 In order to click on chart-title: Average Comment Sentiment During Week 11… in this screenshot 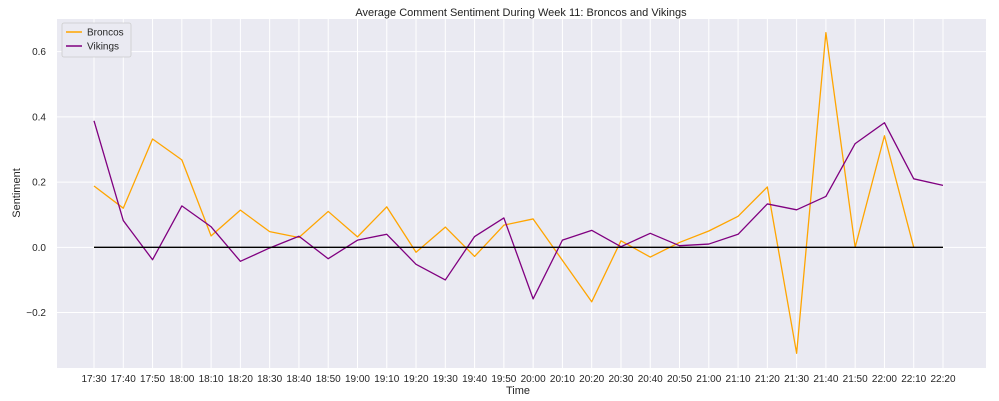, I will do `click(521, 13)`.